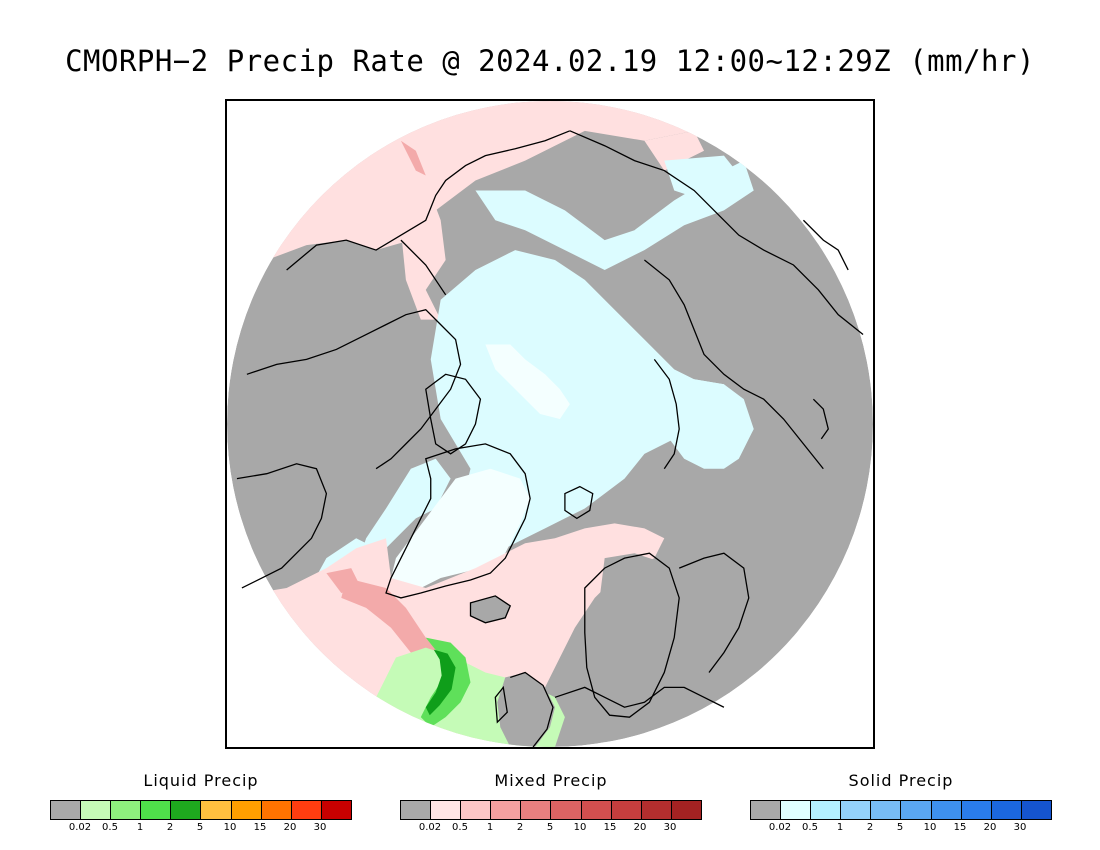 The width and height of the screenshot is (1100, 850). I want to click on british-isles, so click(526, 709).